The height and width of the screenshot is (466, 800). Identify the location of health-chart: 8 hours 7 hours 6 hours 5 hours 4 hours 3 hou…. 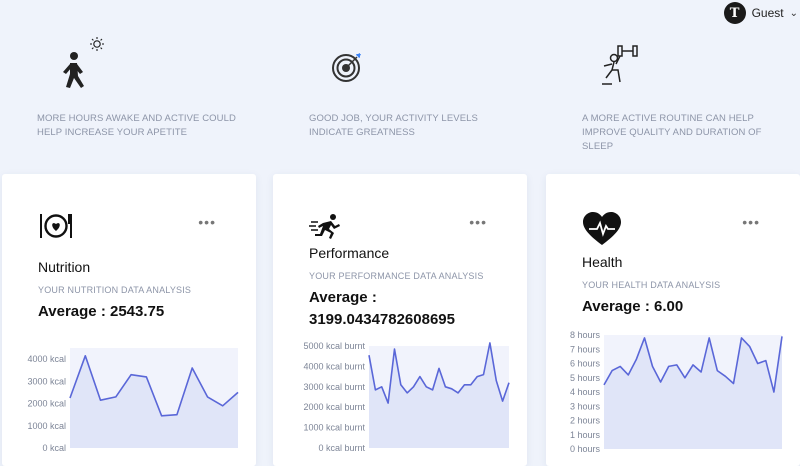
(676, 392).